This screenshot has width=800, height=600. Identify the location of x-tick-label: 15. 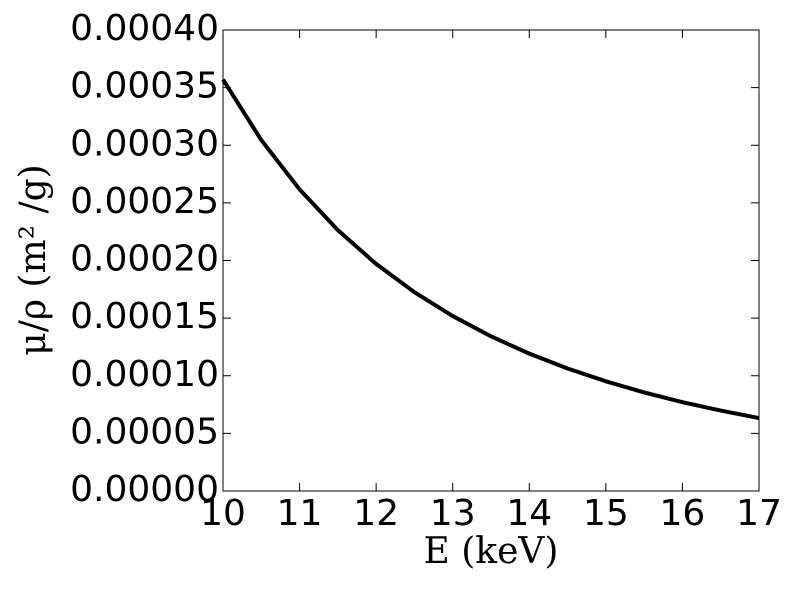
(606, 513).